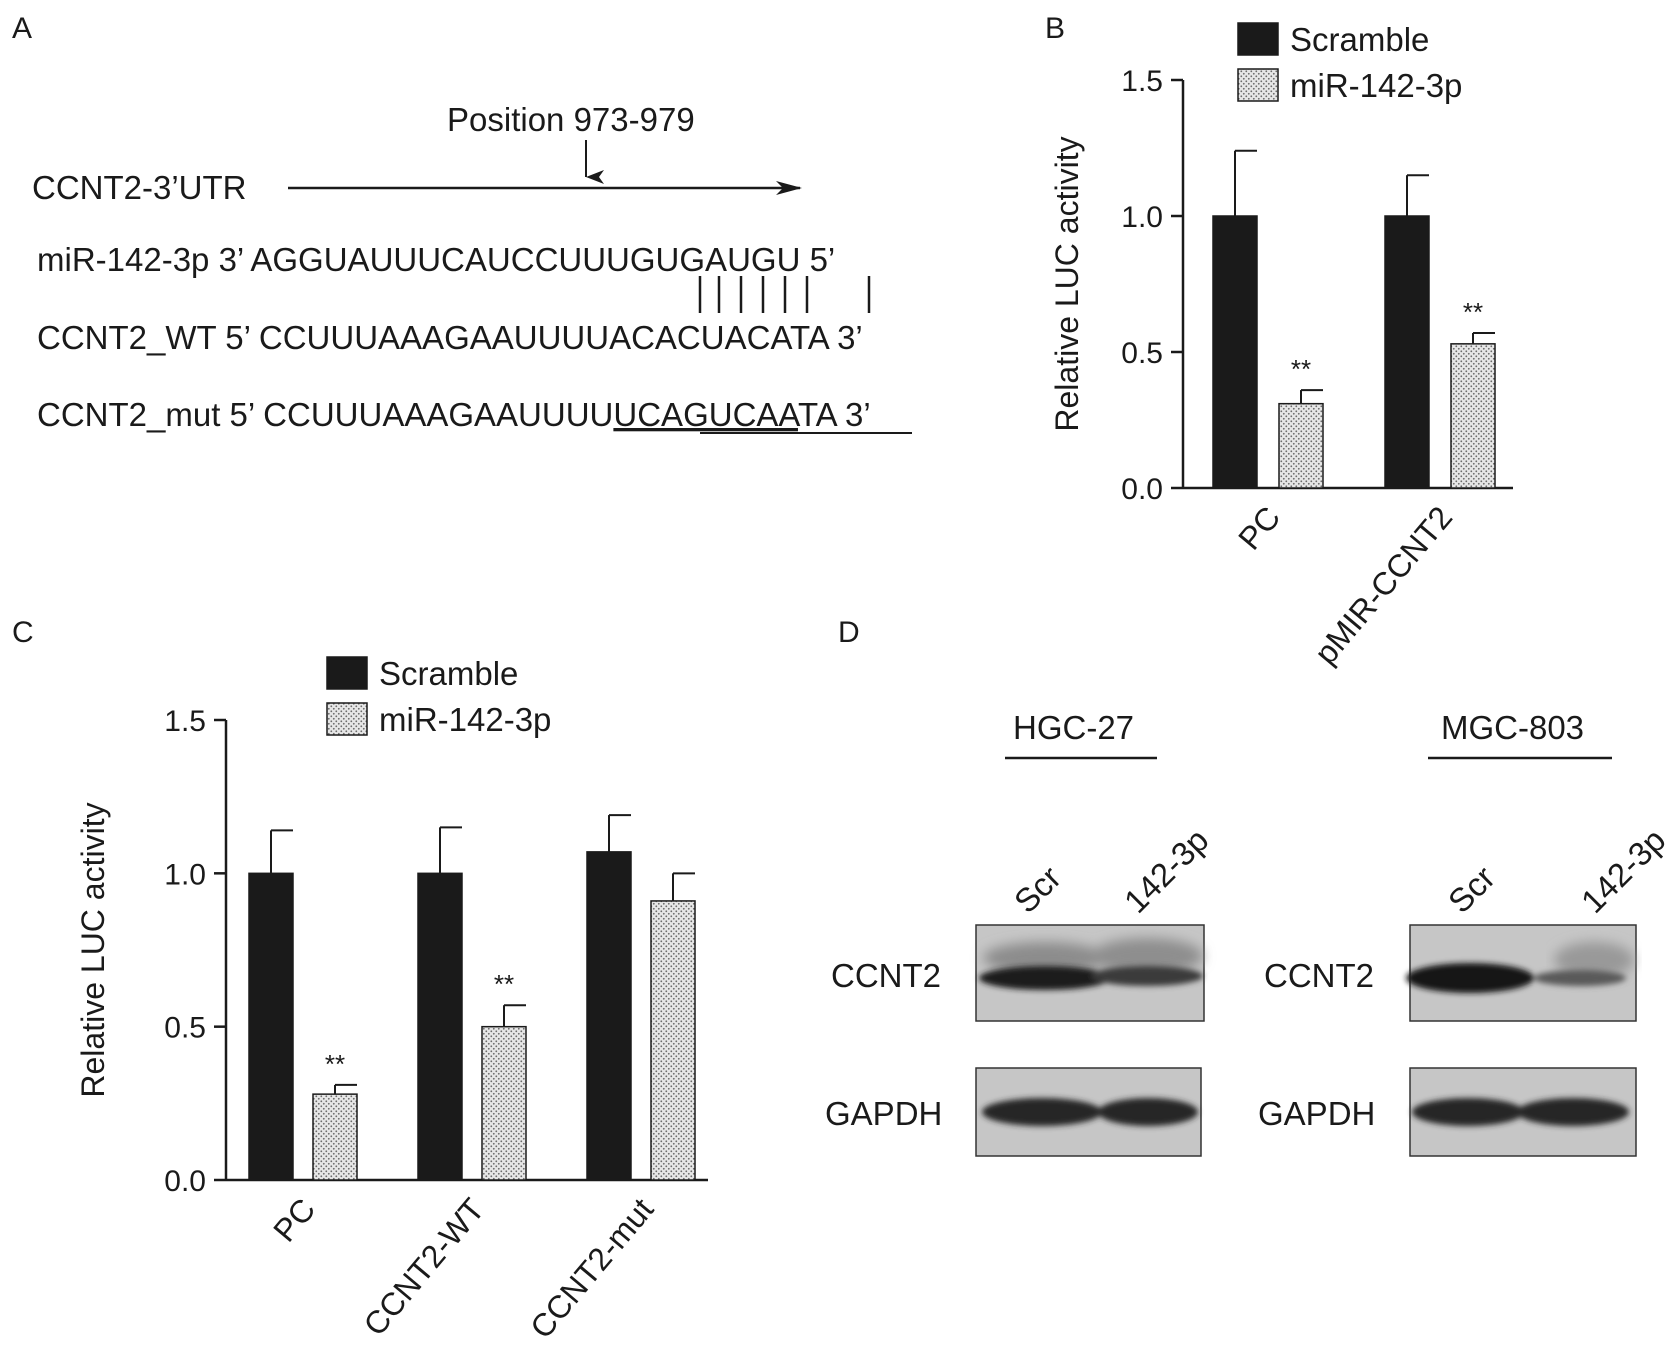  Describe the element at coordinates (817, 259) in the screenshot. I see `mirna-suffix: 5’` at that location.